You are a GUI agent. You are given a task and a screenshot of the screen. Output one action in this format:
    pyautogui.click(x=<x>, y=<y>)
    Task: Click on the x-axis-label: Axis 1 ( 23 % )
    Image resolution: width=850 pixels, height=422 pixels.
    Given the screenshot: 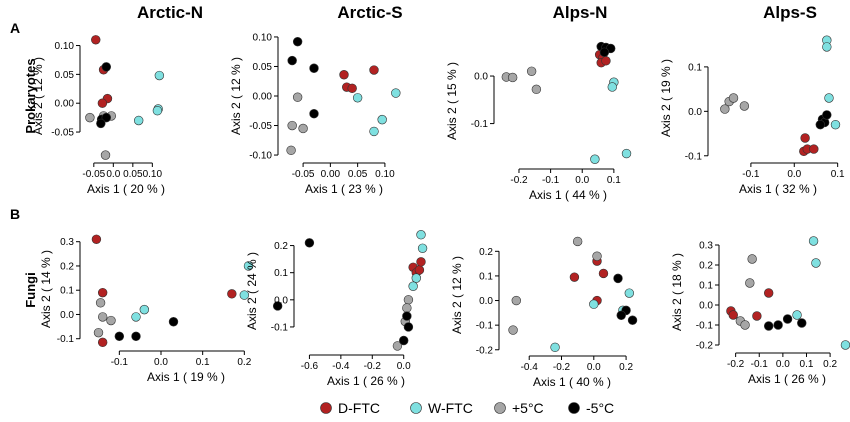 What is the action you would take?
    pyautogui.click(x=344, y=189)
    